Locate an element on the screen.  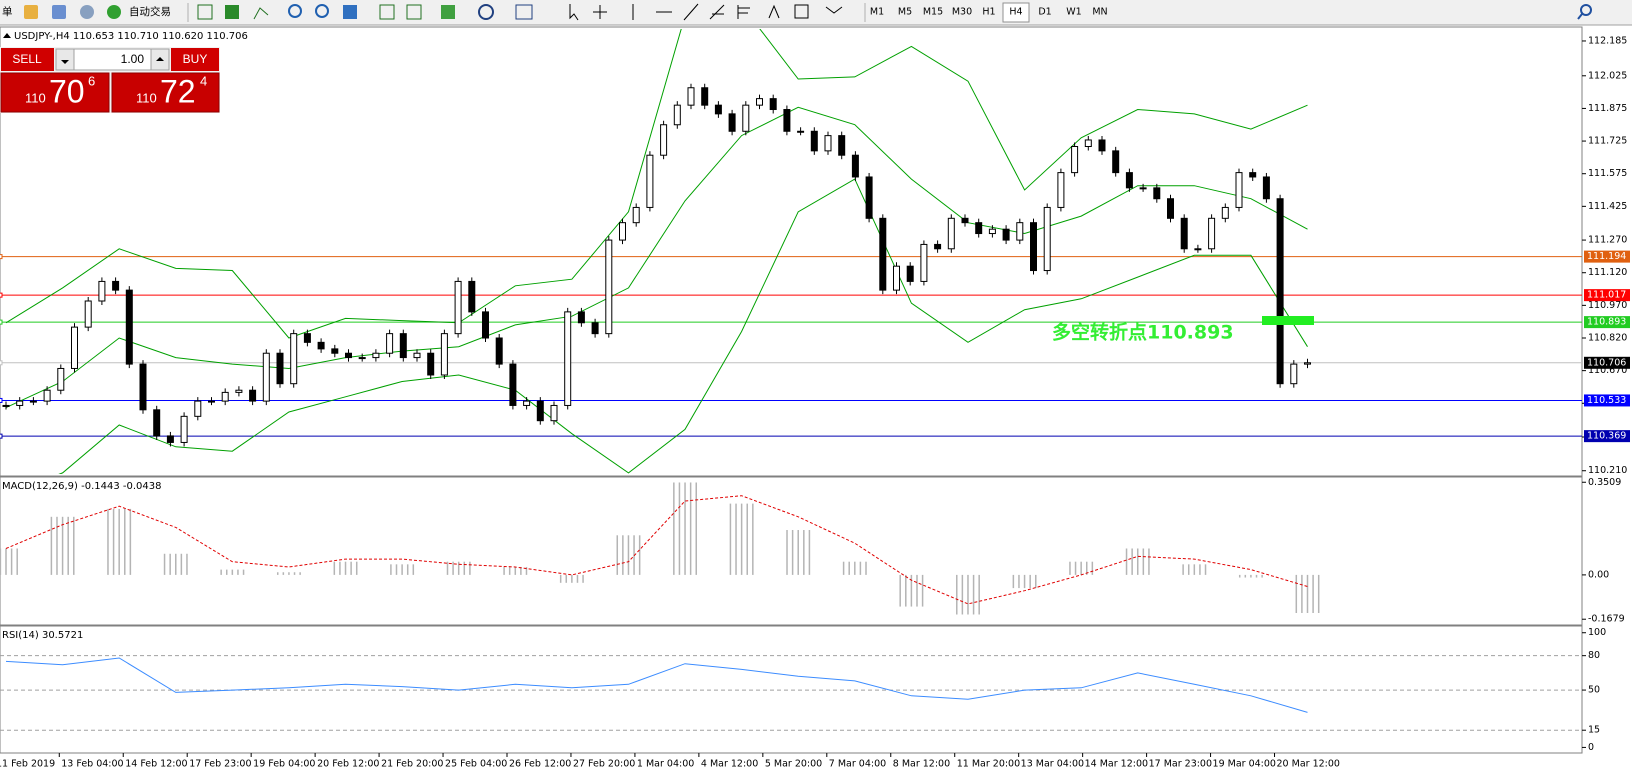
collapse-arrow is located at coordinates (7, 35).